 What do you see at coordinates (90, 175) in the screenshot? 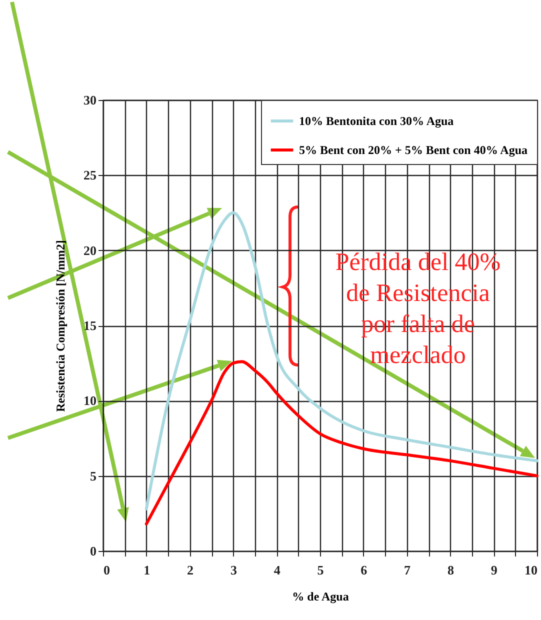
I see `y-tick-label: 25` at bounding box center [90, 175].